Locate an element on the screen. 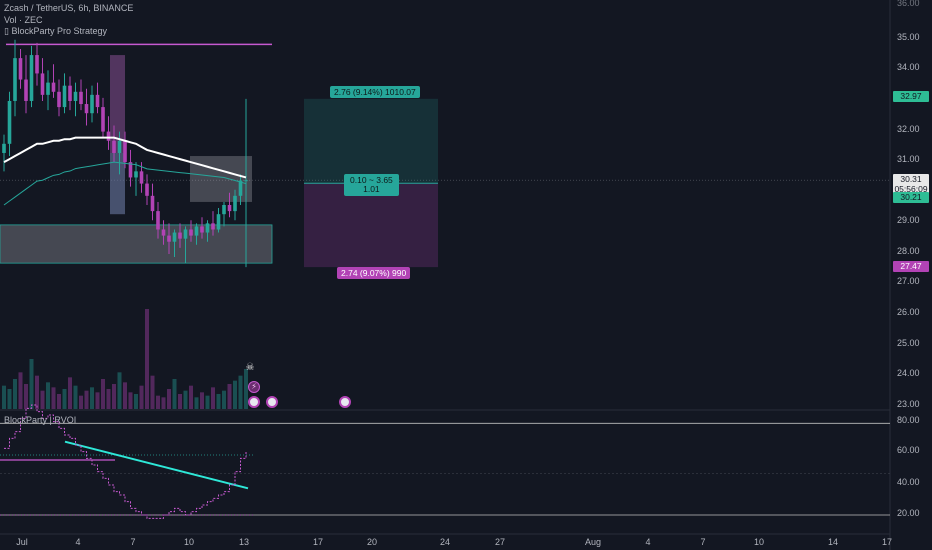 The image size is (932, 550). time-tick: 10 is located at coordinates (759, 542).